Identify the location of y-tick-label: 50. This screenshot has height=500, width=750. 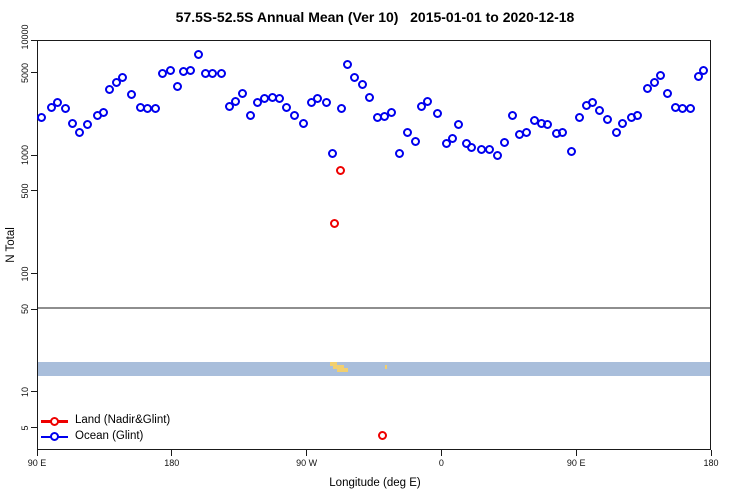
(25, 309).